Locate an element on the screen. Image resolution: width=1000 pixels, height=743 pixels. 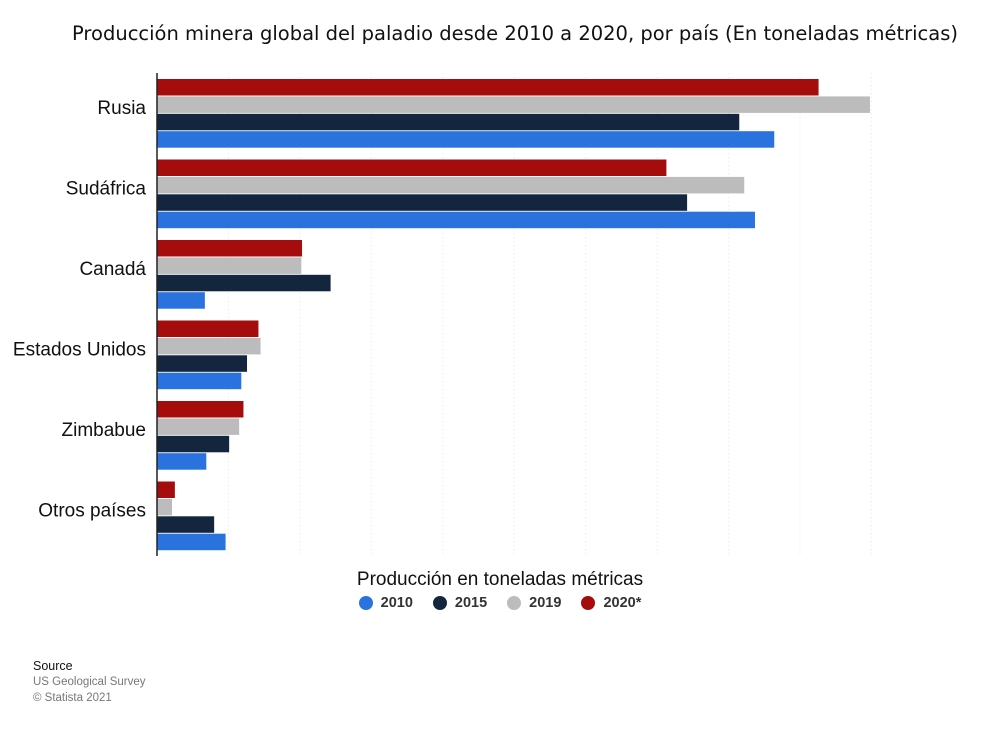
category-label: Zimbabue is located at coordinates (104, 430).